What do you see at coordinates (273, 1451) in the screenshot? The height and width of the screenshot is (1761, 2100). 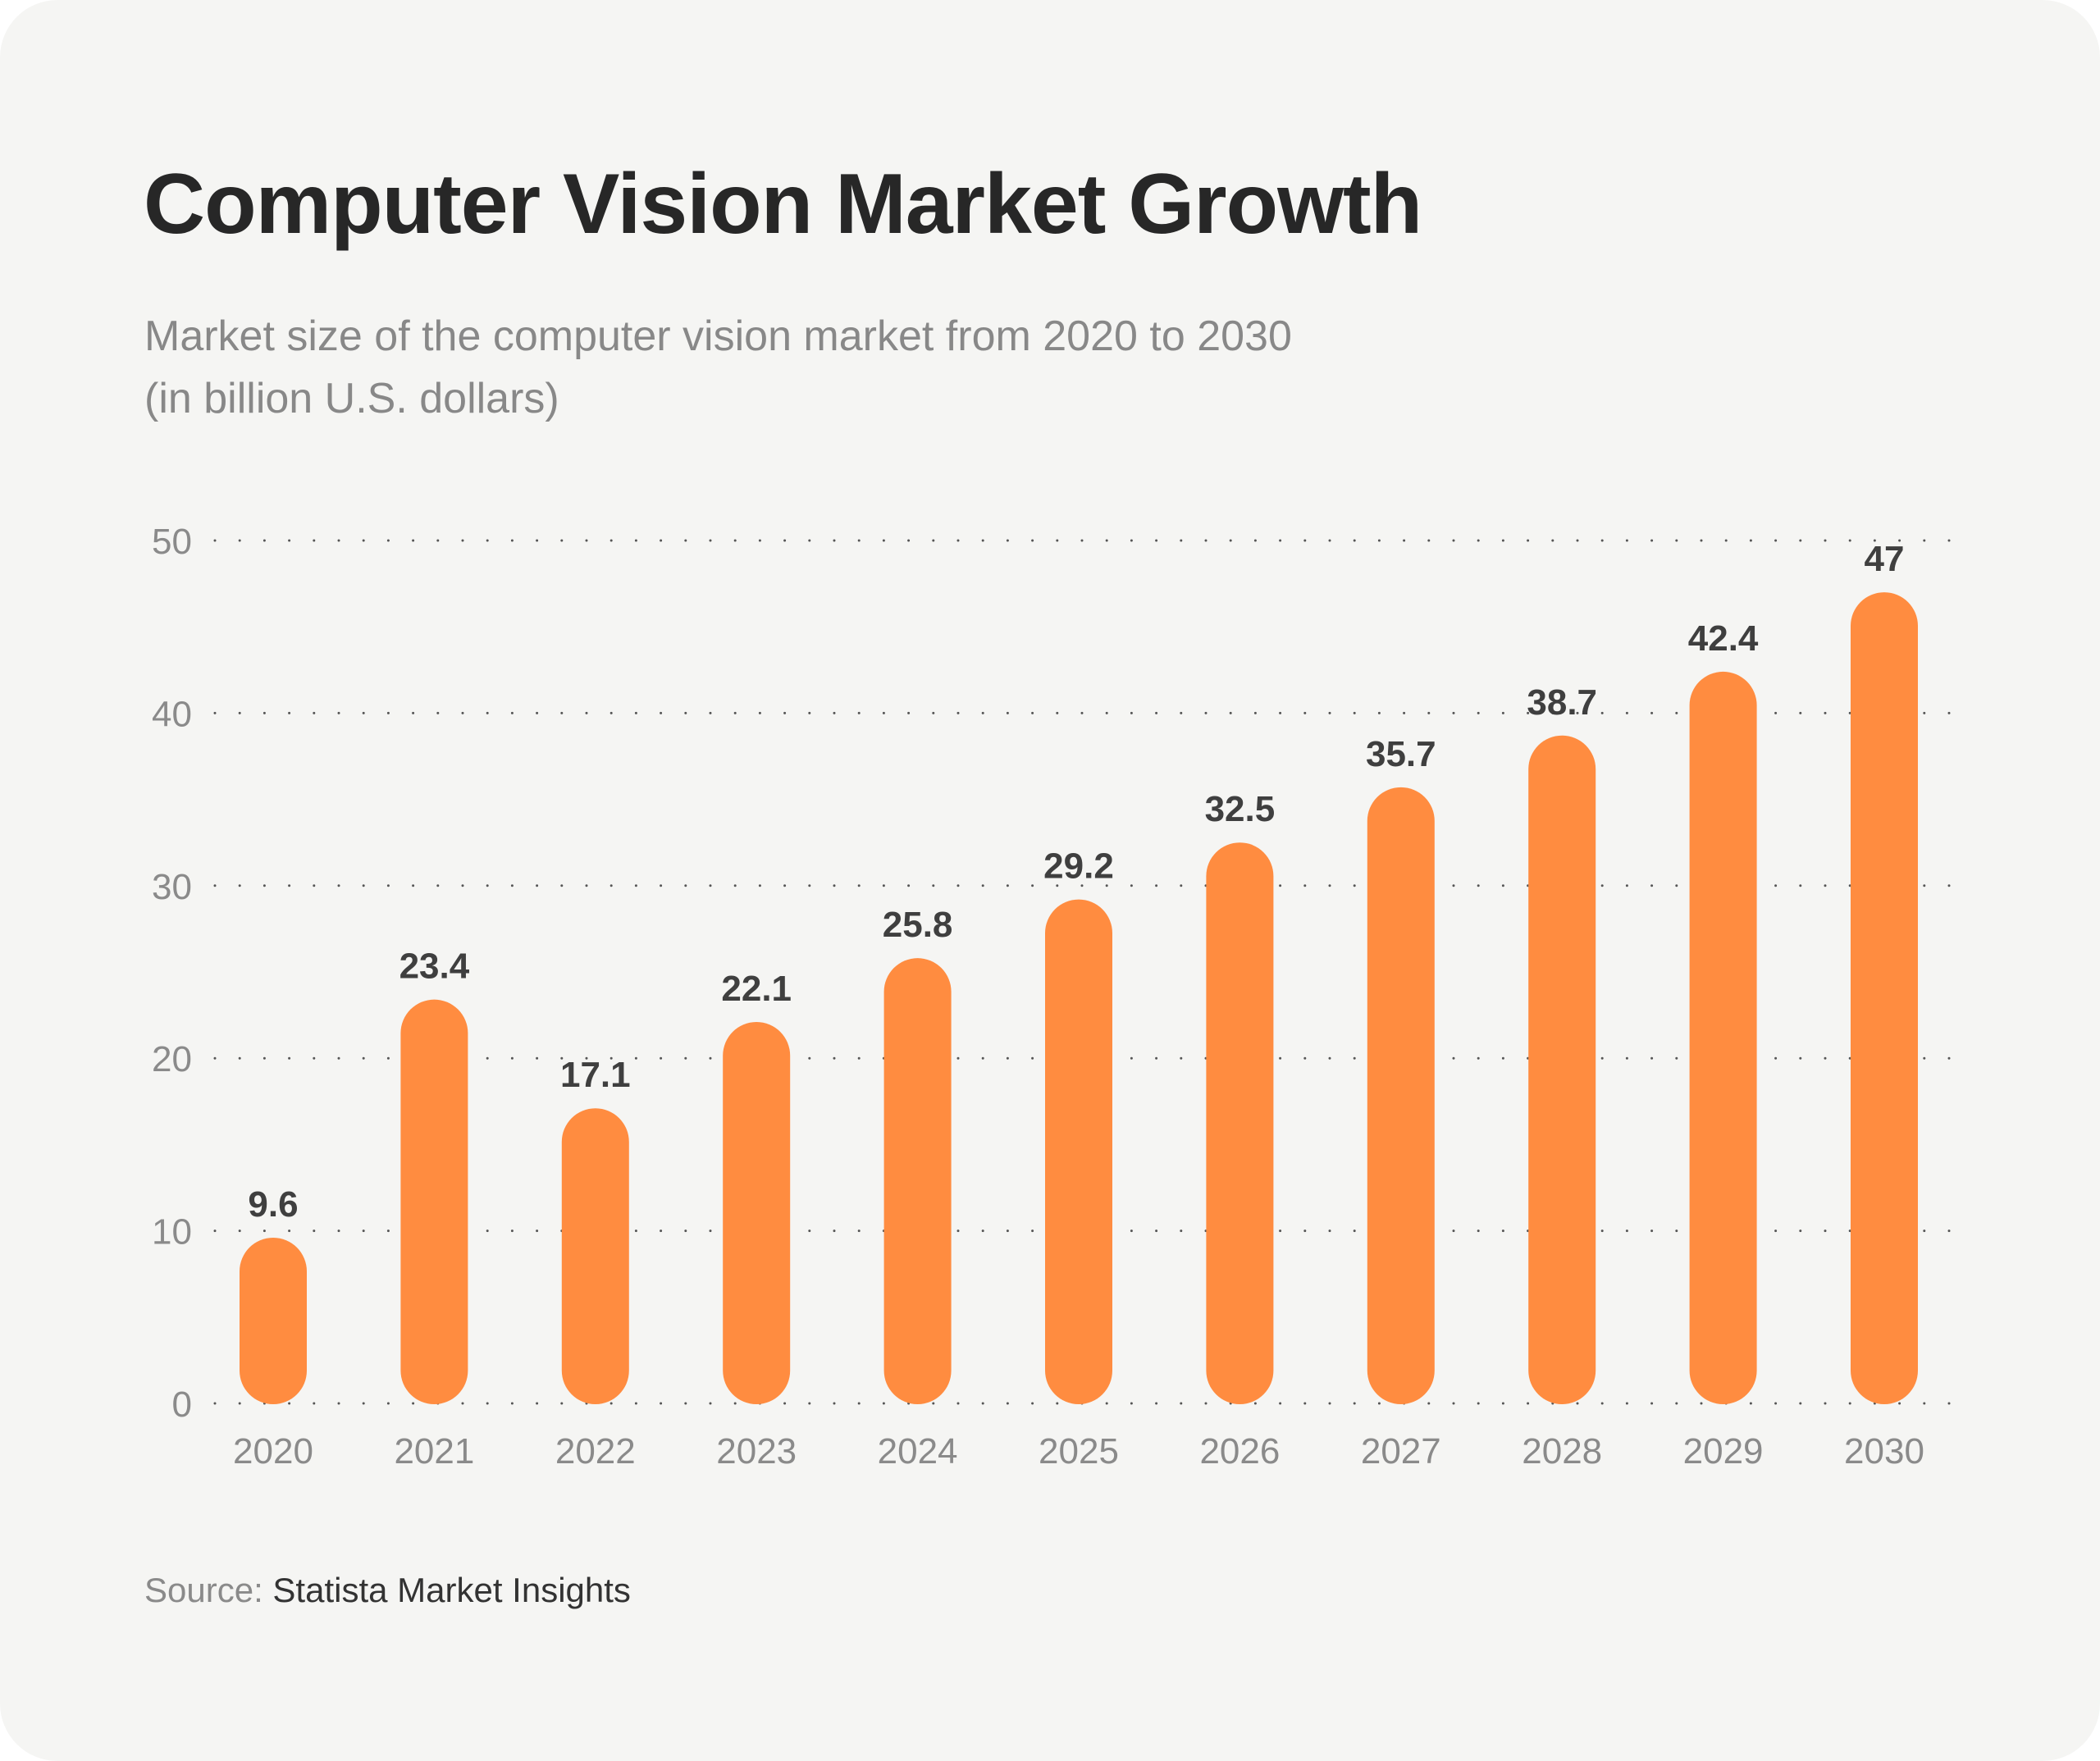 I see `x-tick-label-2020: 2020` at bounding box center [273, 1451].